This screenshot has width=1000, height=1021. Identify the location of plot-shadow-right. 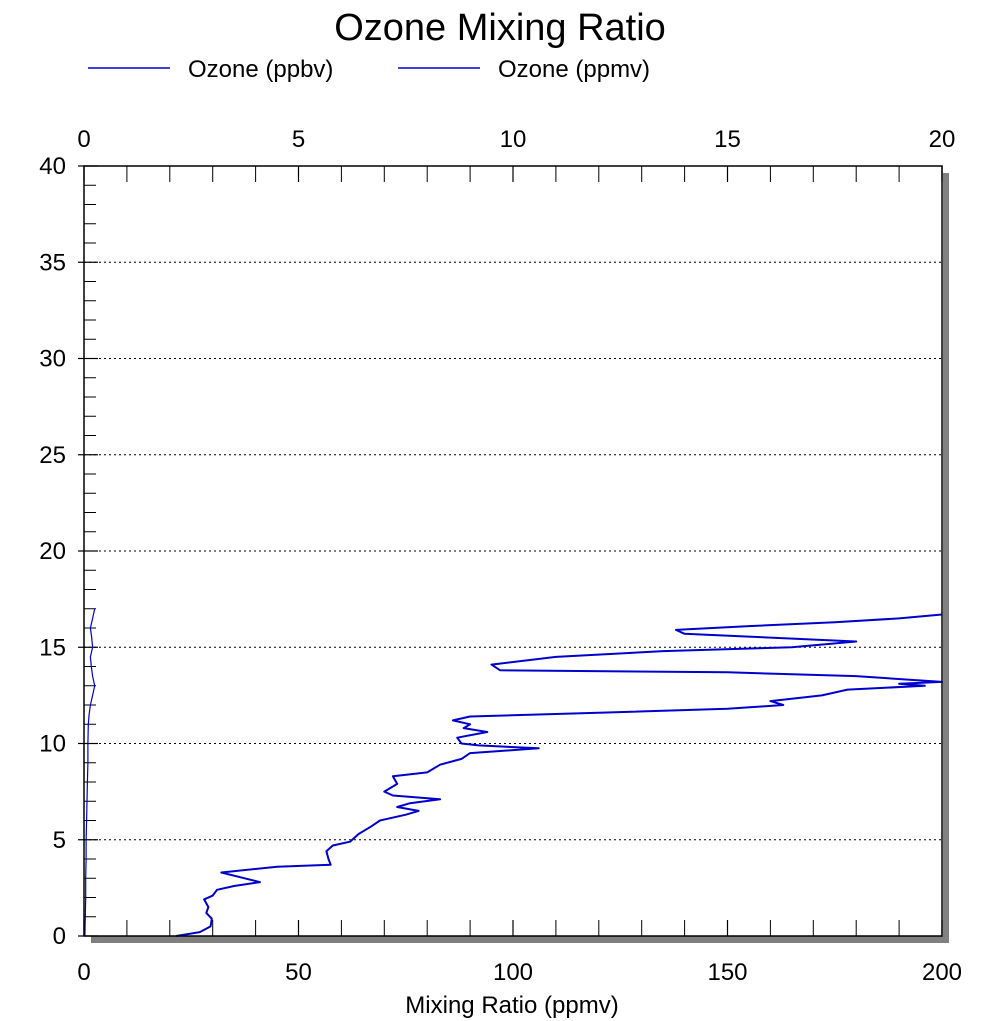
(946, 558).